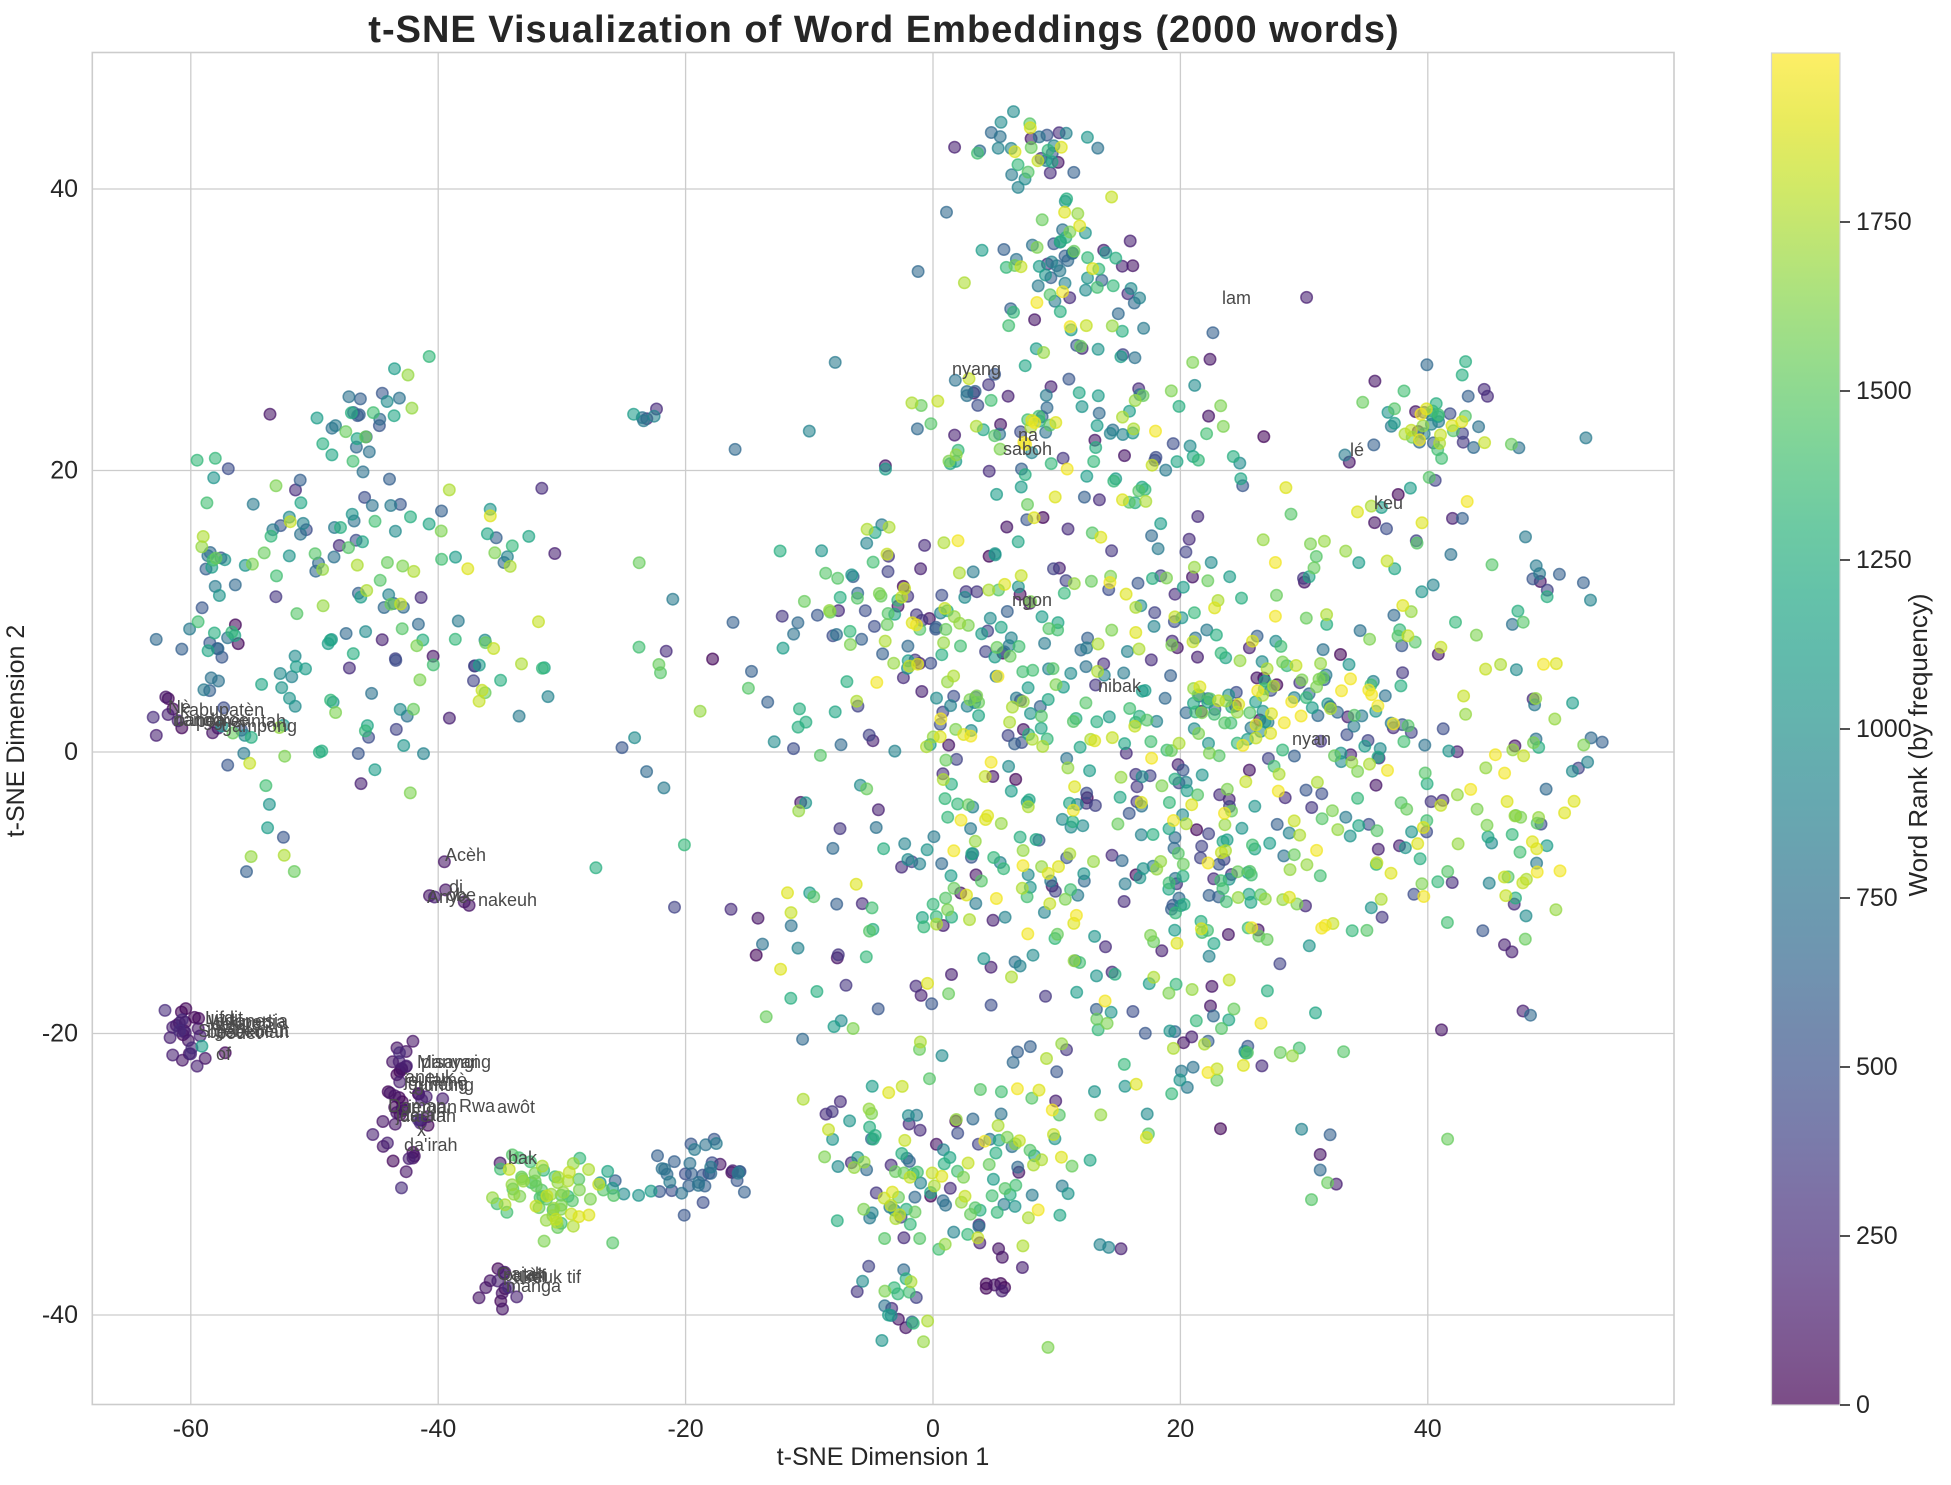  I want to click on svg-text: di, so click(456, 887).